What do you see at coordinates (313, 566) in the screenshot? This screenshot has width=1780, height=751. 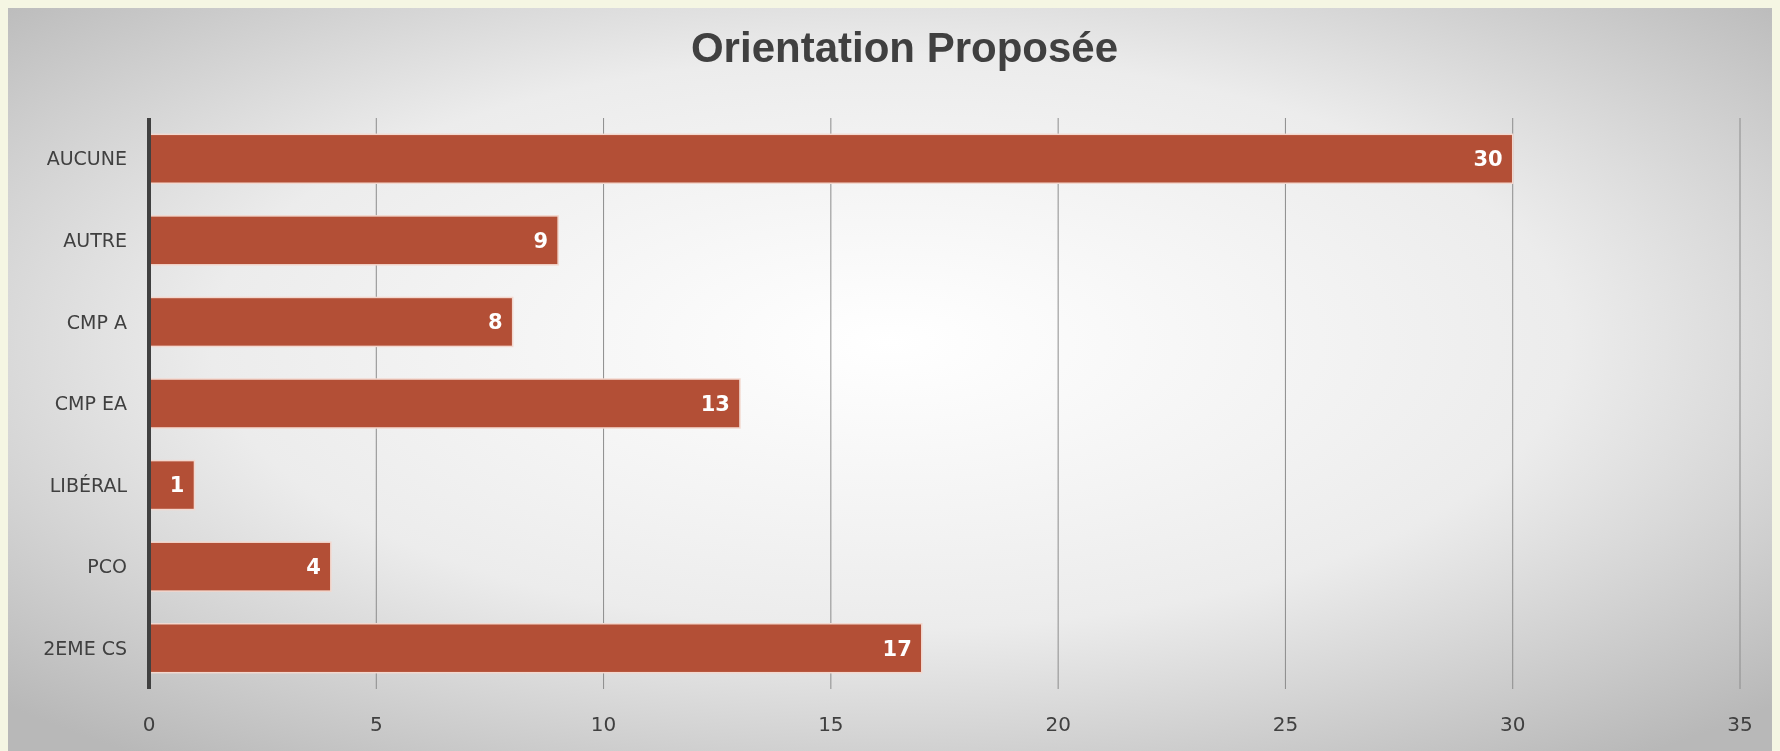 I see `data-label: 4` at bounding box center [313, 566].